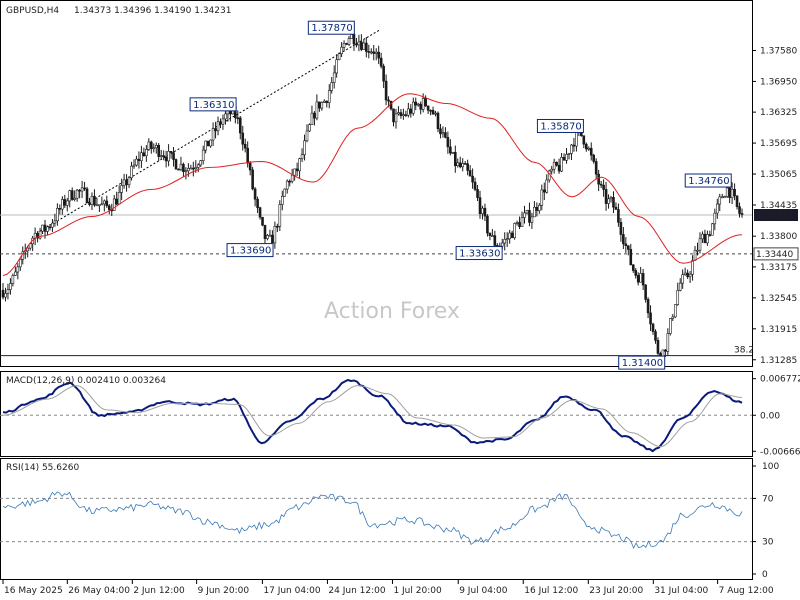 Image resolution: width=800 pixels, height=600 pixels. I want to click on price-y-tick-label: 1.33175, so click(778, 268).